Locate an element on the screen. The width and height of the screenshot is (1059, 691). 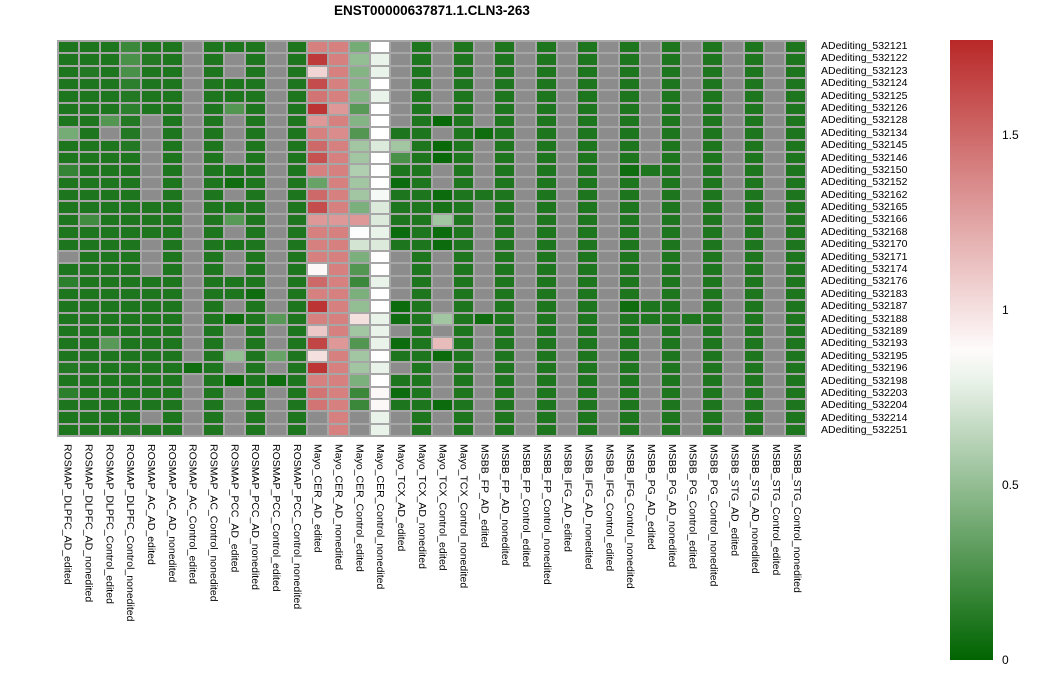
row-label: ADediting_532134 is located at coordinates (864, 132).